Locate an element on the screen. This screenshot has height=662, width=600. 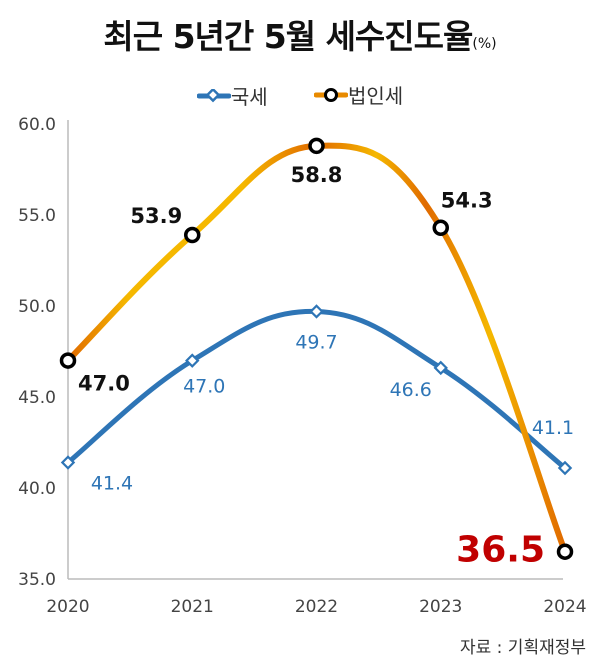
source-note: 자료 : 기획재정부 is located at coordinates (522, 648).